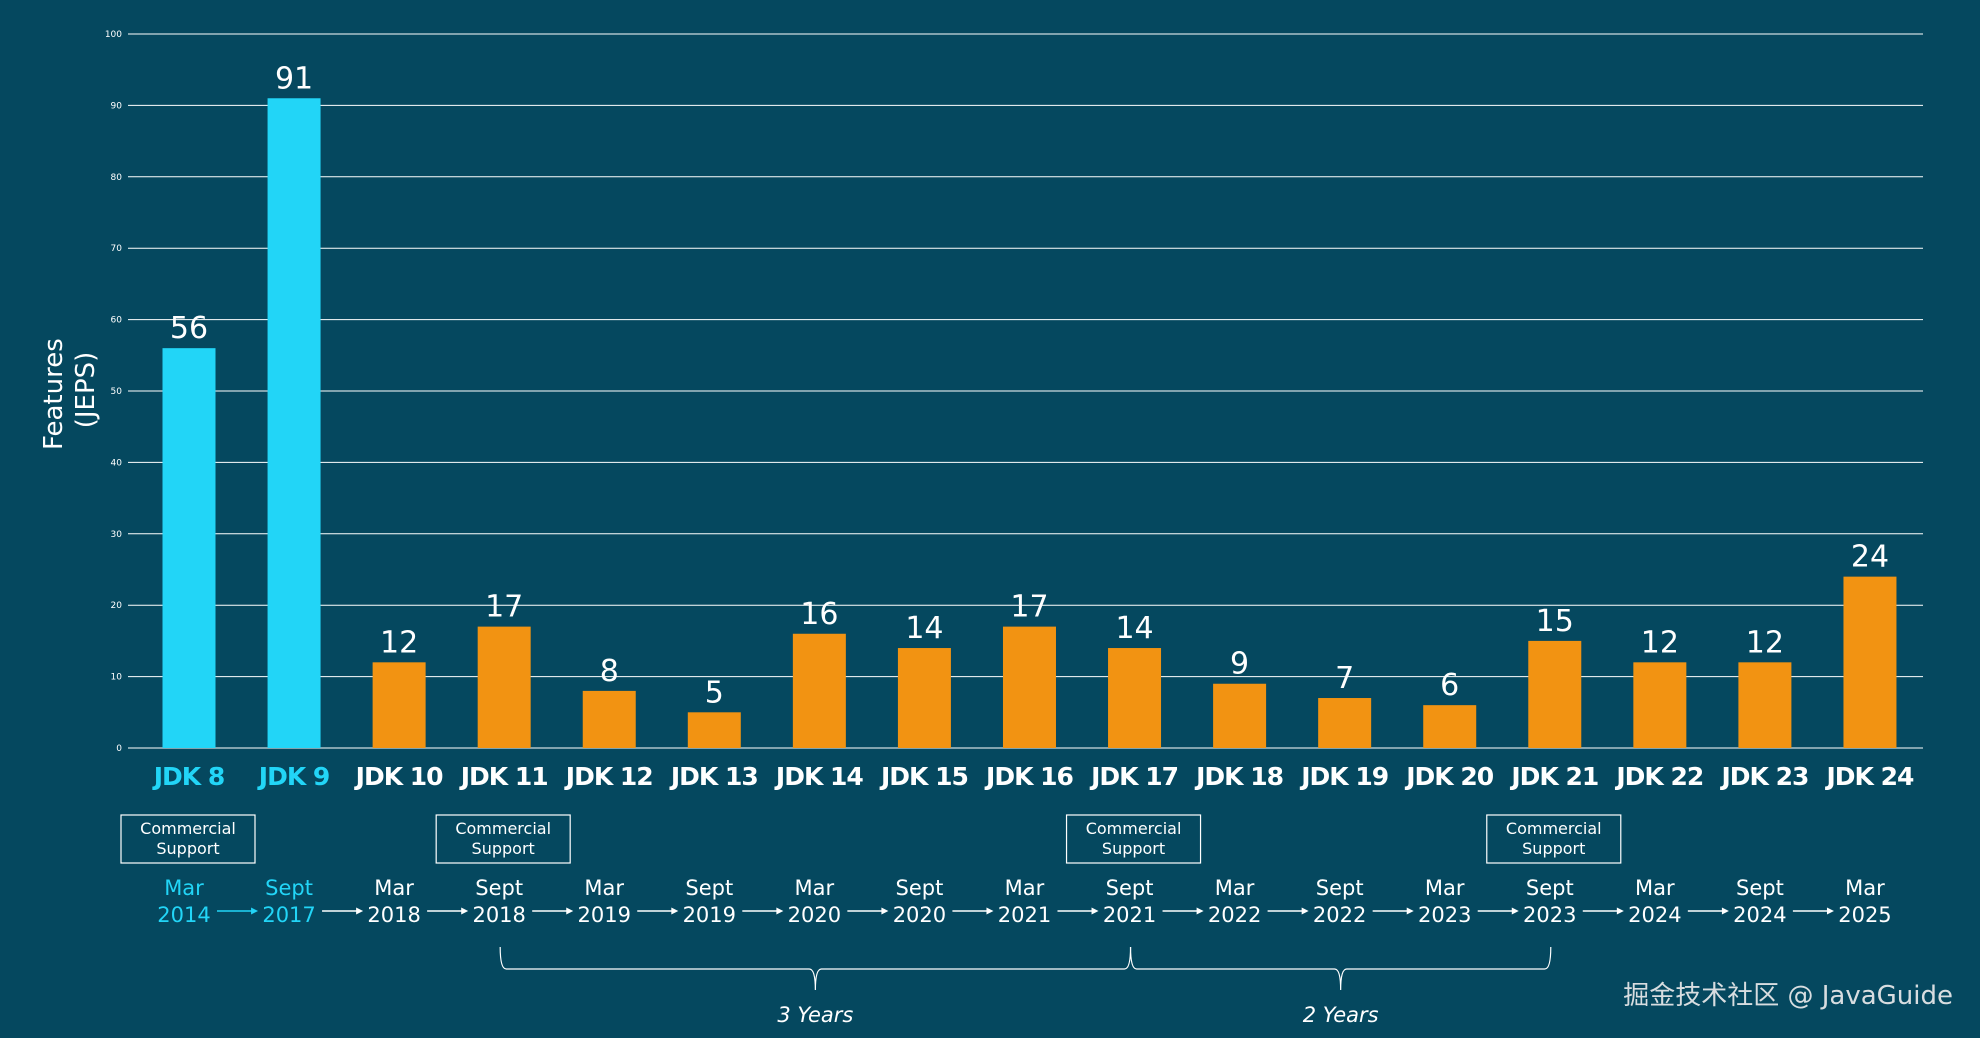 Image resolution: width=1980 pixels, height=1038 pixels. Describe the element at coordinates (815, 1015) in the screenshot. I see `span-label: 3 Years` at that location.